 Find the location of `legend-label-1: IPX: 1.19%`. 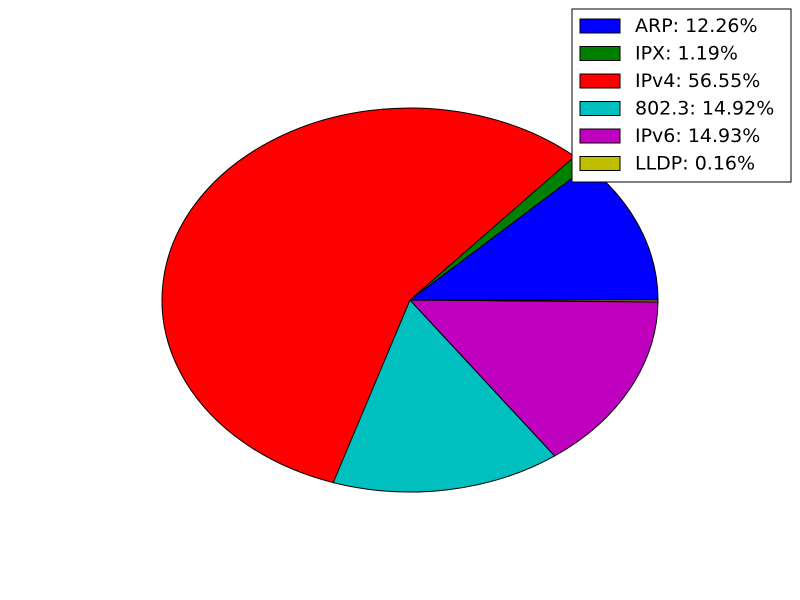

legend-label-1: IPX: 1.19% is located at coordinates (686, 54).